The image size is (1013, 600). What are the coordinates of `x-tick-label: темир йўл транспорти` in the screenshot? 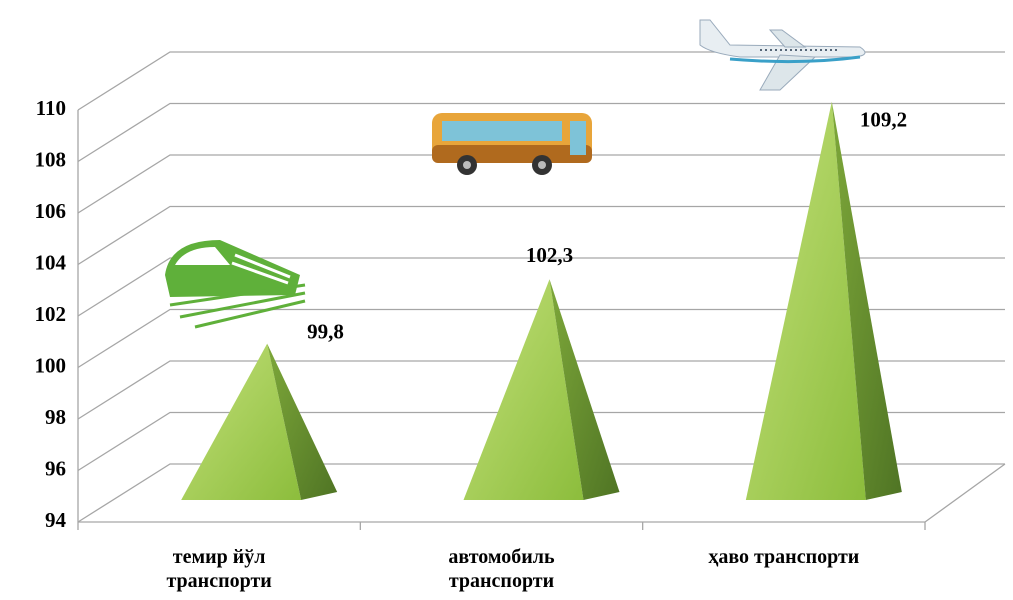 It's located at (219, 569).